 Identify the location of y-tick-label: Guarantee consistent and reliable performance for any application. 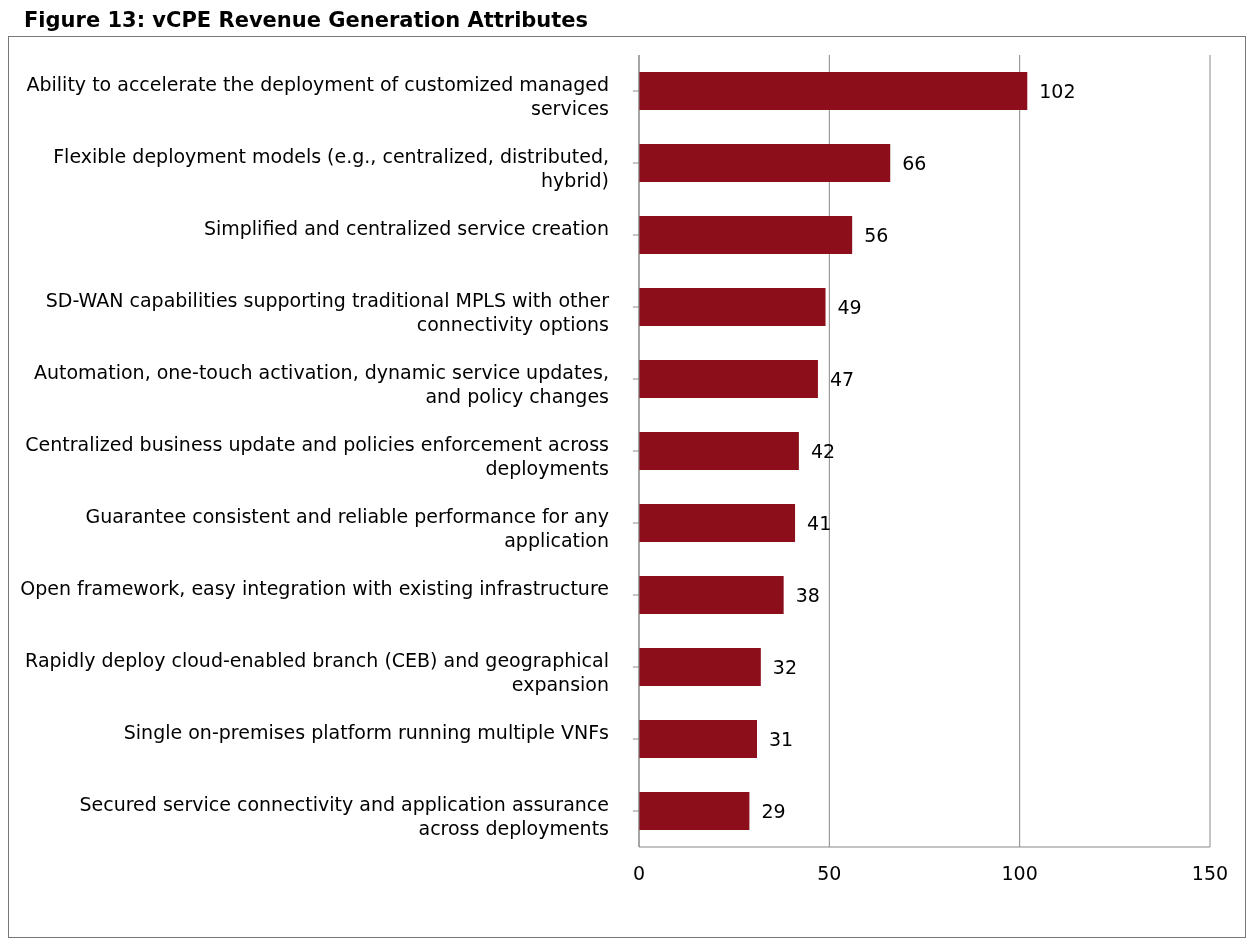
(347, 528).